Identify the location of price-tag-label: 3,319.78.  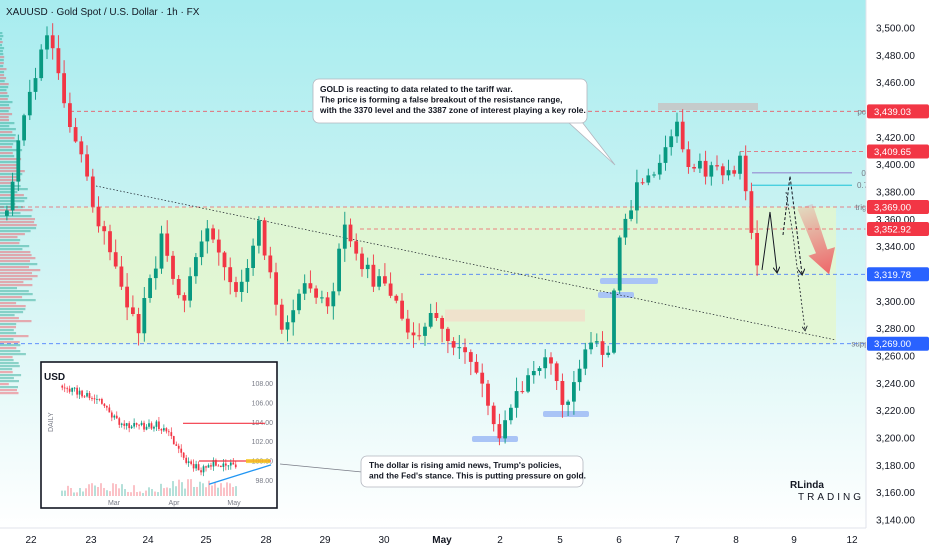
(892, 275).